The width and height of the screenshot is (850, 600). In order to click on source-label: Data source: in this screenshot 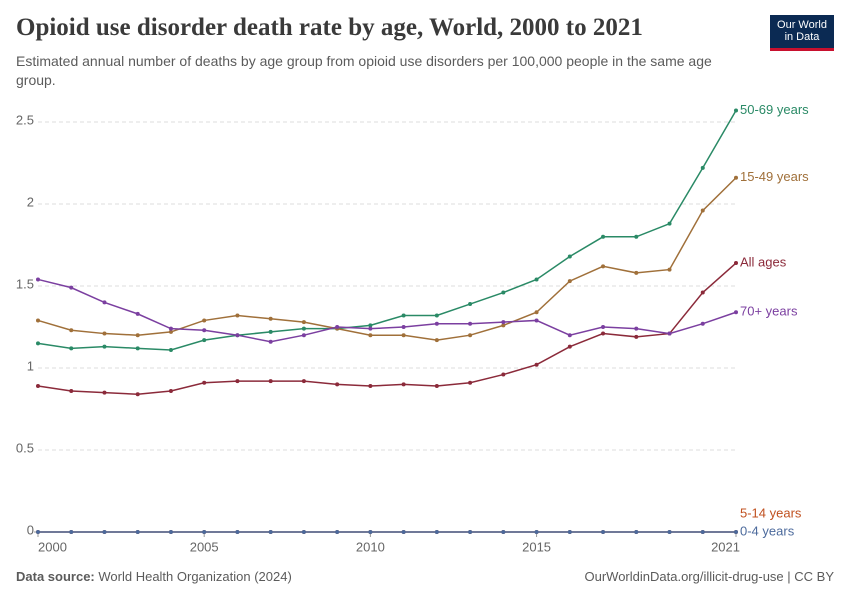, I will do `click(55, 576)`.